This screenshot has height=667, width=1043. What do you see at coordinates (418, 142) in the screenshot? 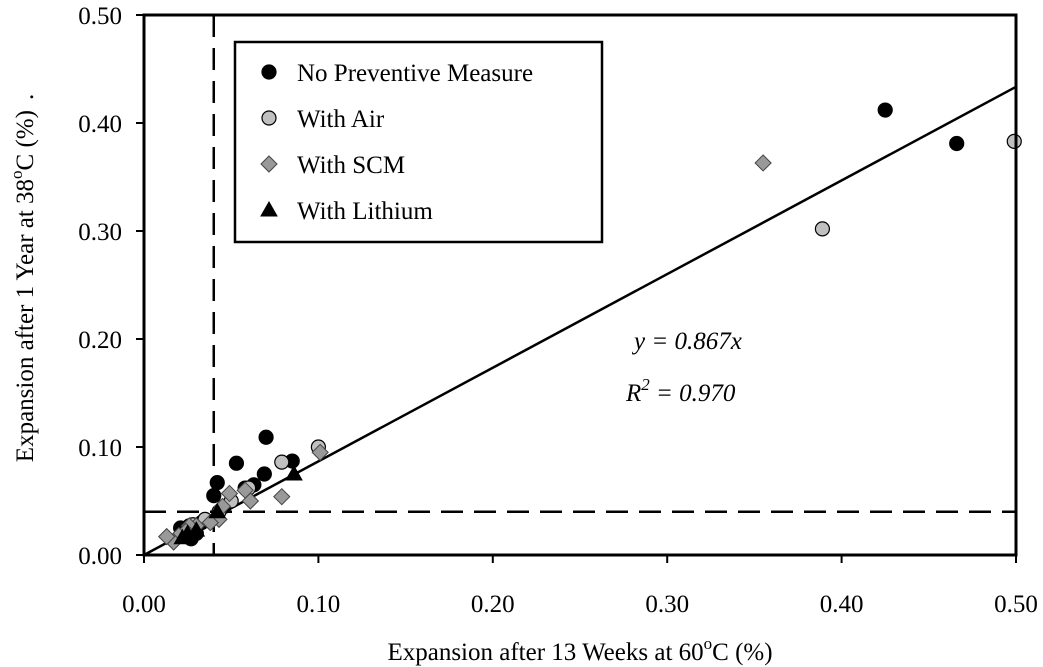
I see `legend-box` at bounding box center [418, 142].